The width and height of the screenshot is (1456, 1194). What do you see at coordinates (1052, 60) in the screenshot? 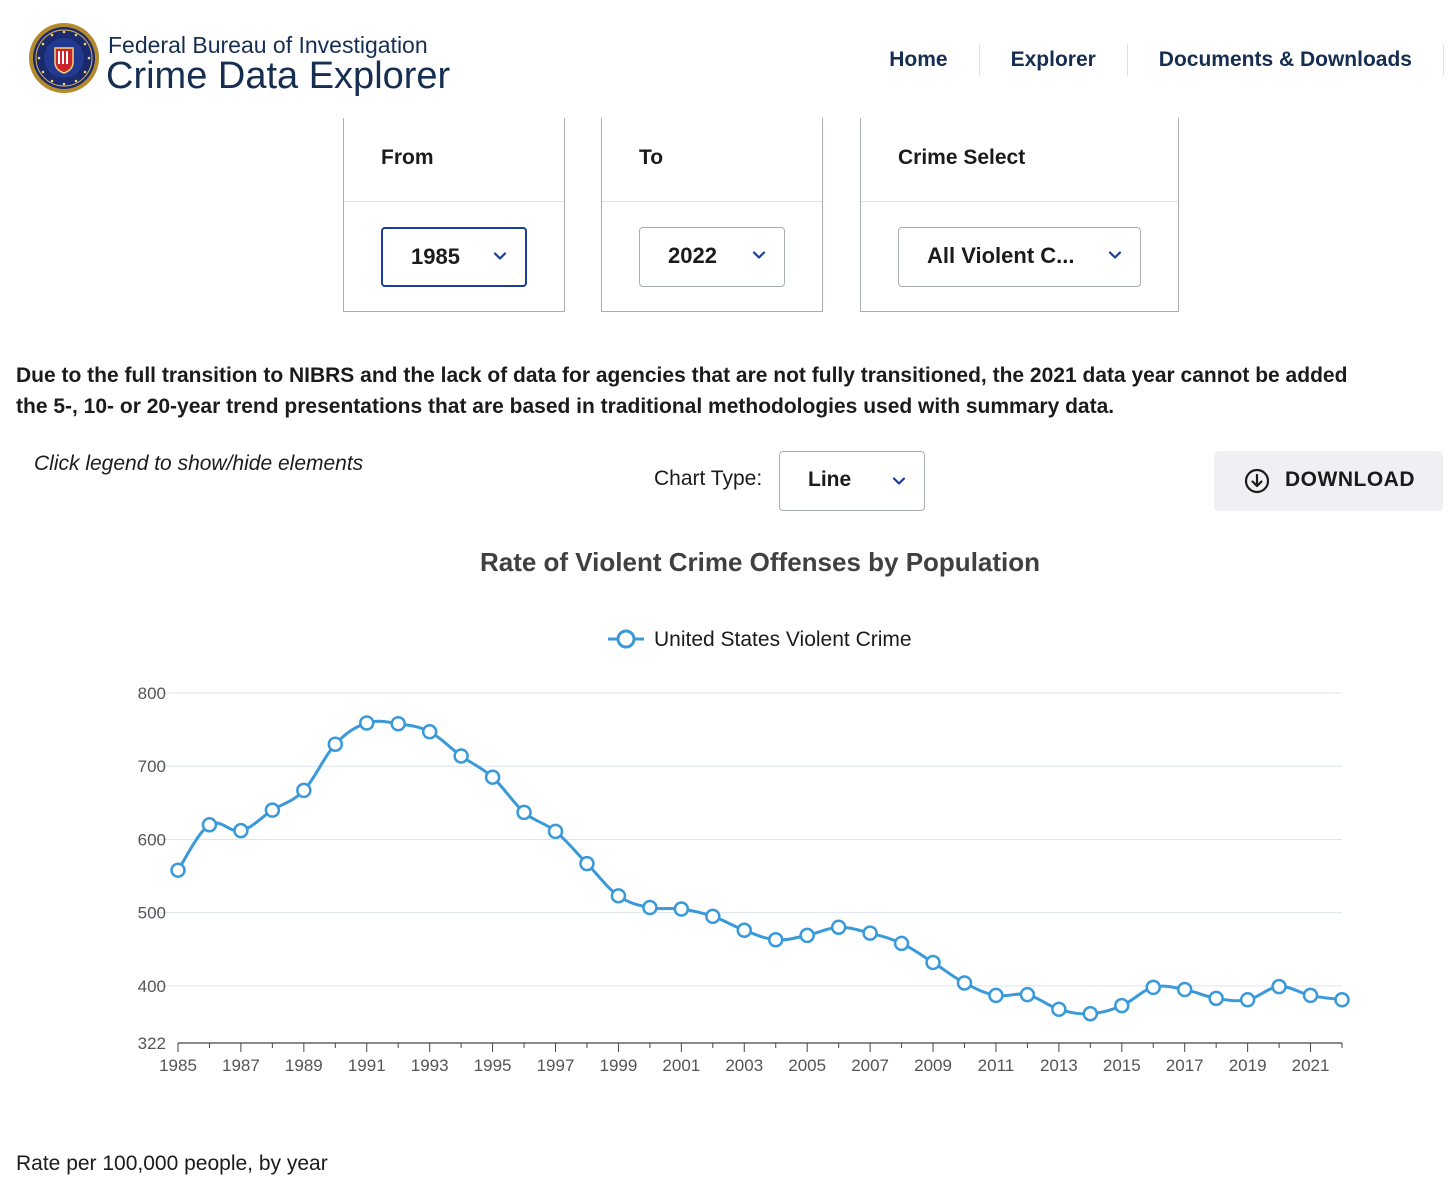
I see `nav-explorer-link: Explorer` at bounding box center [1052, 60].